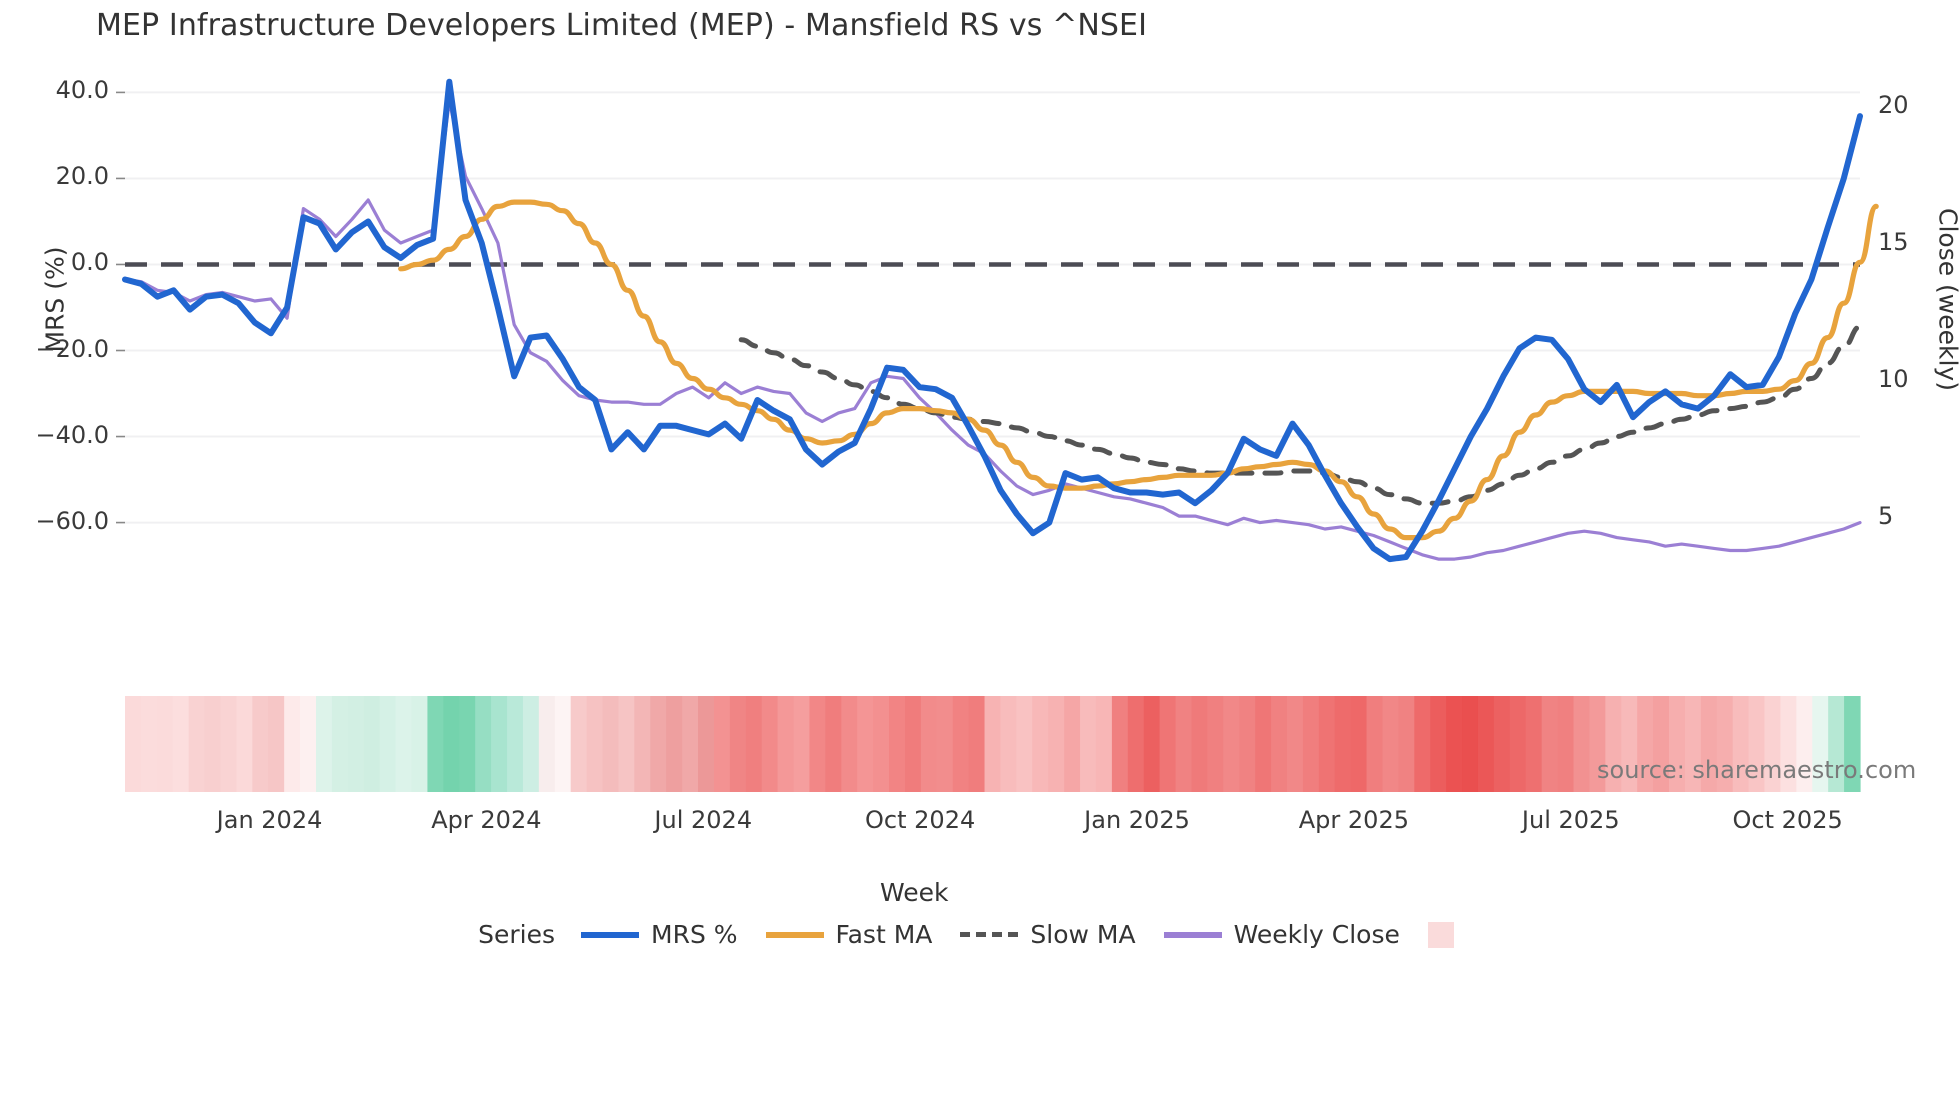  I want to click on y-tick-label-right: 10, so click(1893, 379).